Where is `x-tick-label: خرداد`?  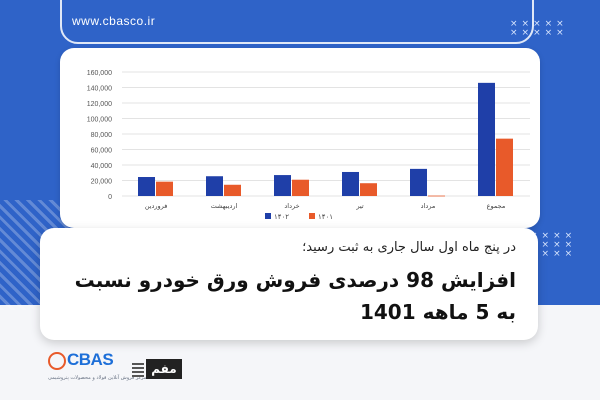 x-tick-label: خرداد is located at coordinates (291, 206).